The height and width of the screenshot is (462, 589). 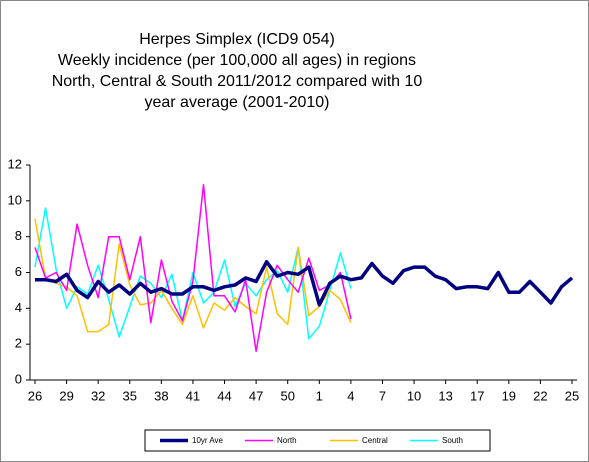 What do you see at coordinates (319, 395) in the screenshot?
I see `x-tick-label: 1` at bounding box center [319, 395].